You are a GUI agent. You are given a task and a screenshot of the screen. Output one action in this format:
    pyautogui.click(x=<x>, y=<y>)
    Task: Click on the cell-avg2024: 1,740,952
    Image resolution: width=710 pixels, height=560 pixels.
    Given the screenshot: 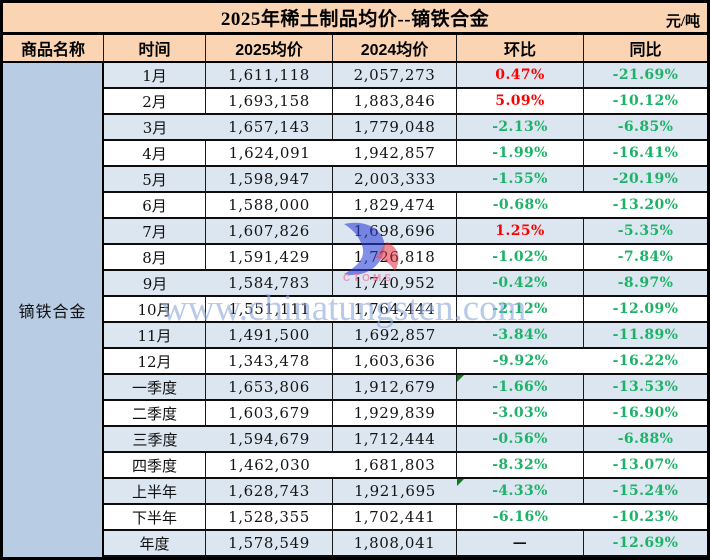 What is the action you would take?
    pyautogui.click(x=395, y=284)
    